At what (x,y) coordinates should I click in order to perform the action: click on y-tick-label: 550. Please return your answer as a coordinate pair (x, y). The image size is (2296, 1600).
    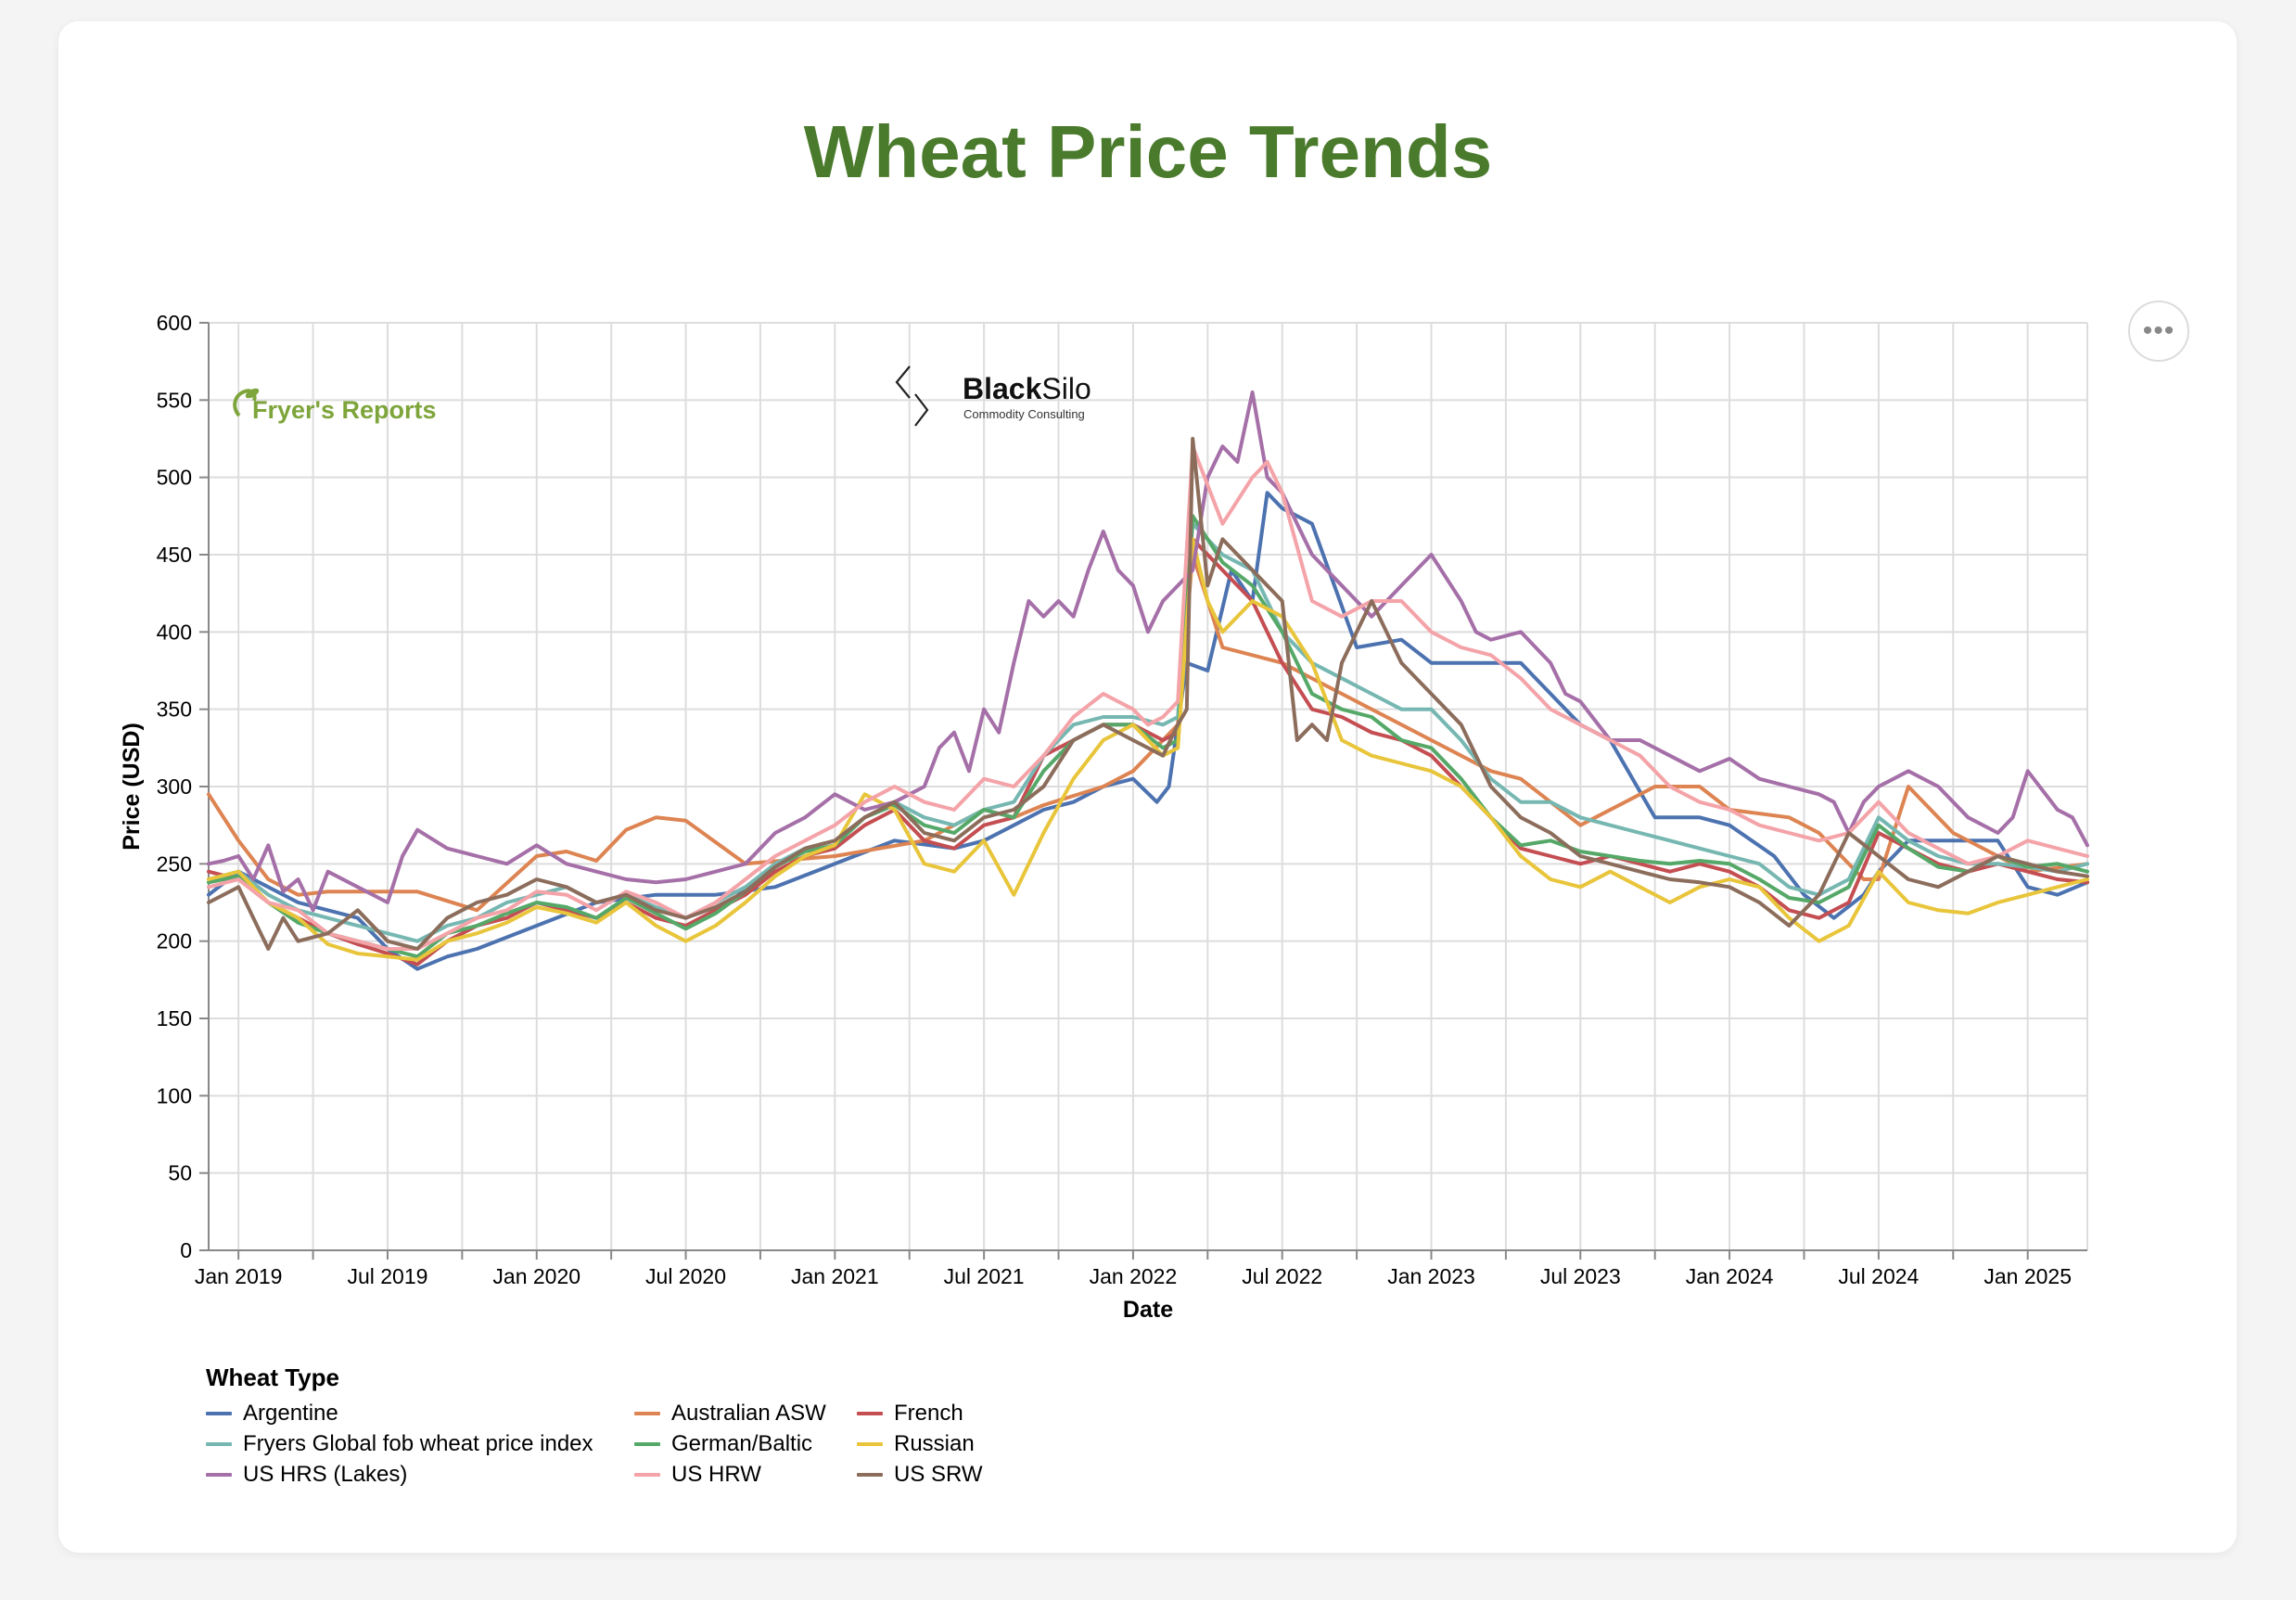
    Looking at the image, I should click on (174, 400).